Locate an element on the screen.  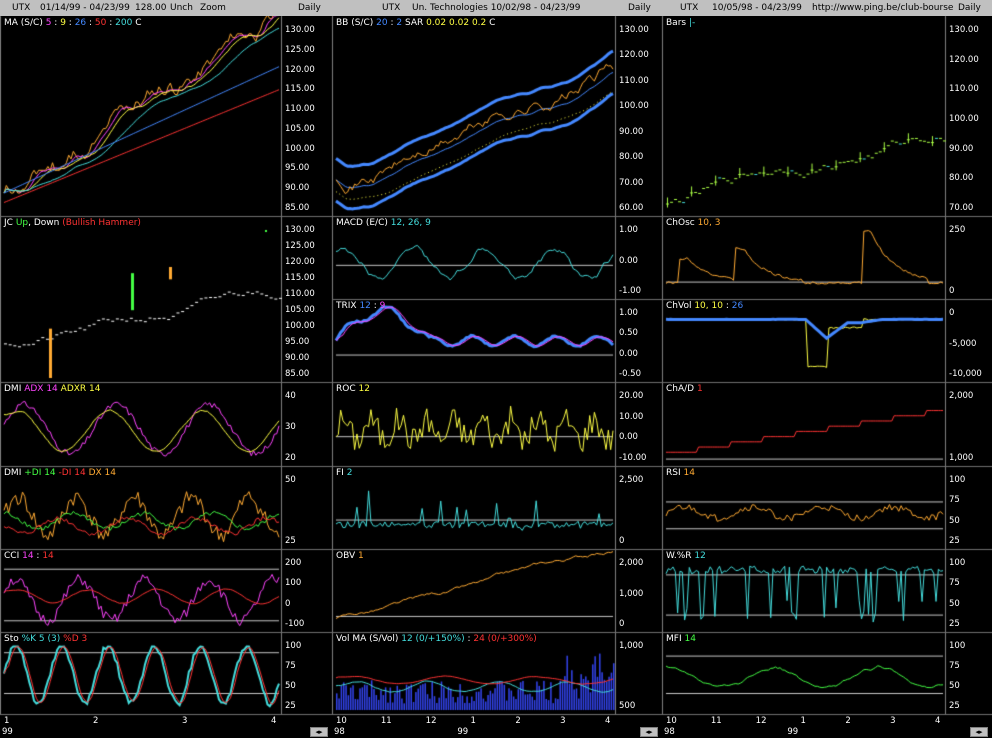
axis-tick-label: 75 is located at coordinates (954, 500).